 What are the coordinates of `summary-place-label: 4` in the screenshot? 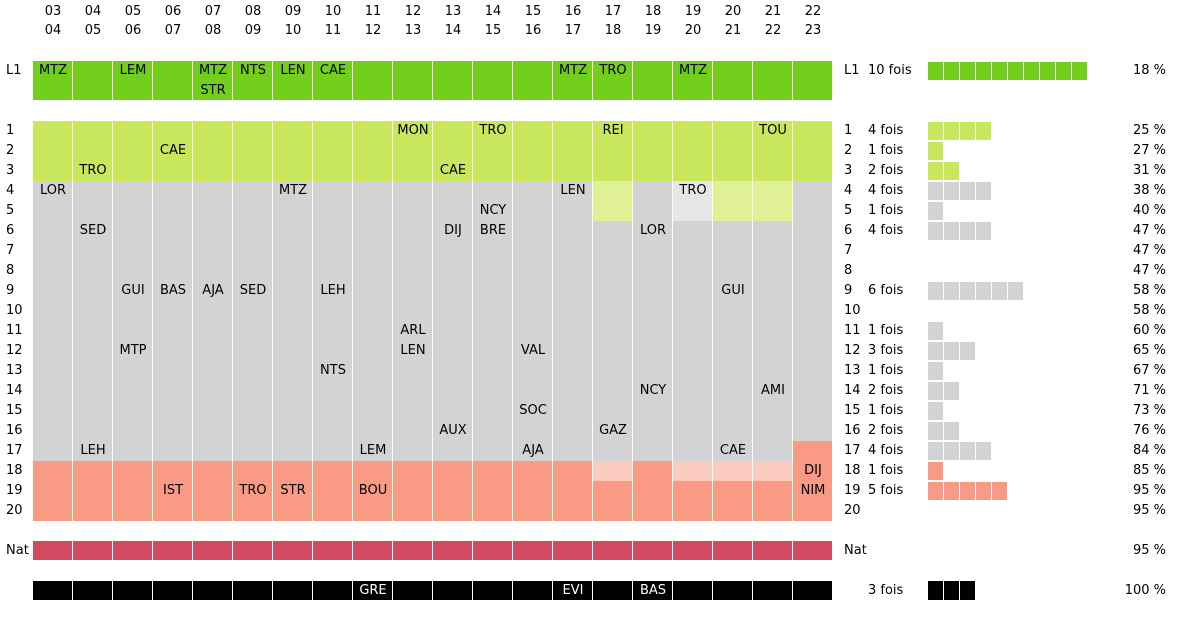 It's located at (848, 190).